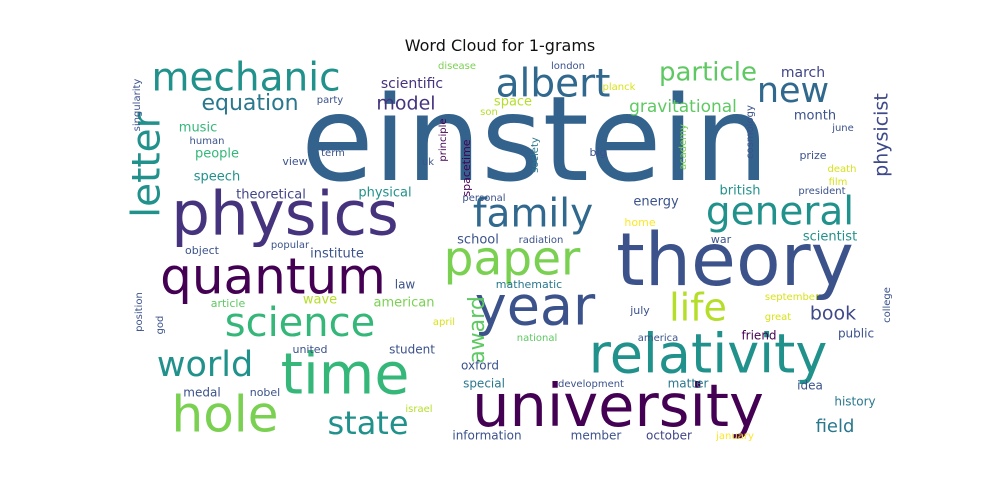 The width and height of the screenshot is (1000, 500). What do you see at coordinates (483, 198) in the screenshot?
I see `word-personal: personal` at bounding box center [483, 198].